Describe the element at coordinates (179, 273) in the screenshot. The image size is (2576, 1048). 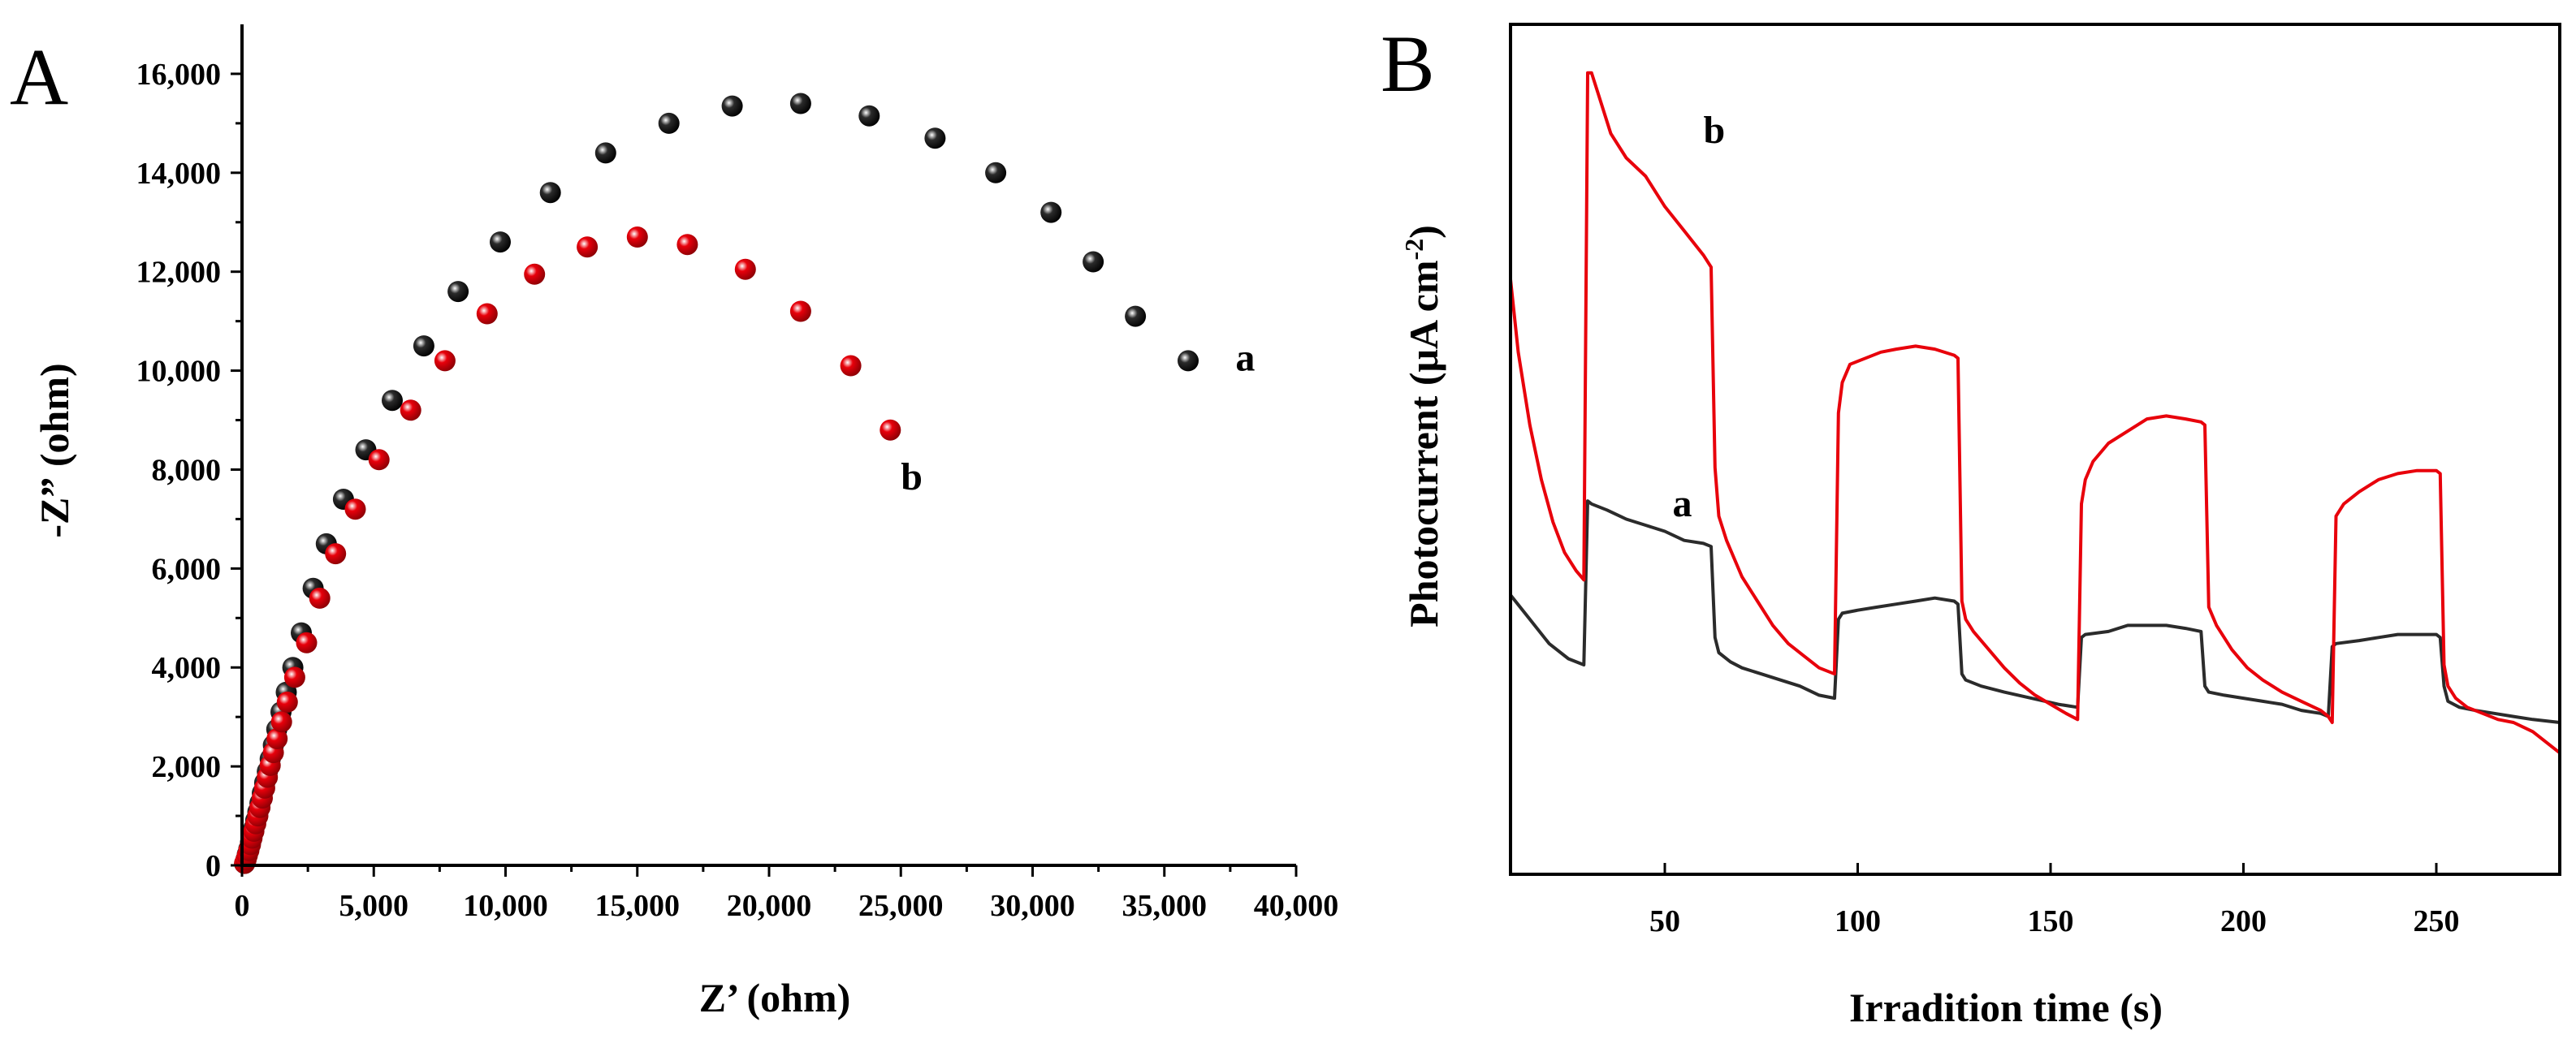
I see `y-tick-label-a: 12,000` at that location.